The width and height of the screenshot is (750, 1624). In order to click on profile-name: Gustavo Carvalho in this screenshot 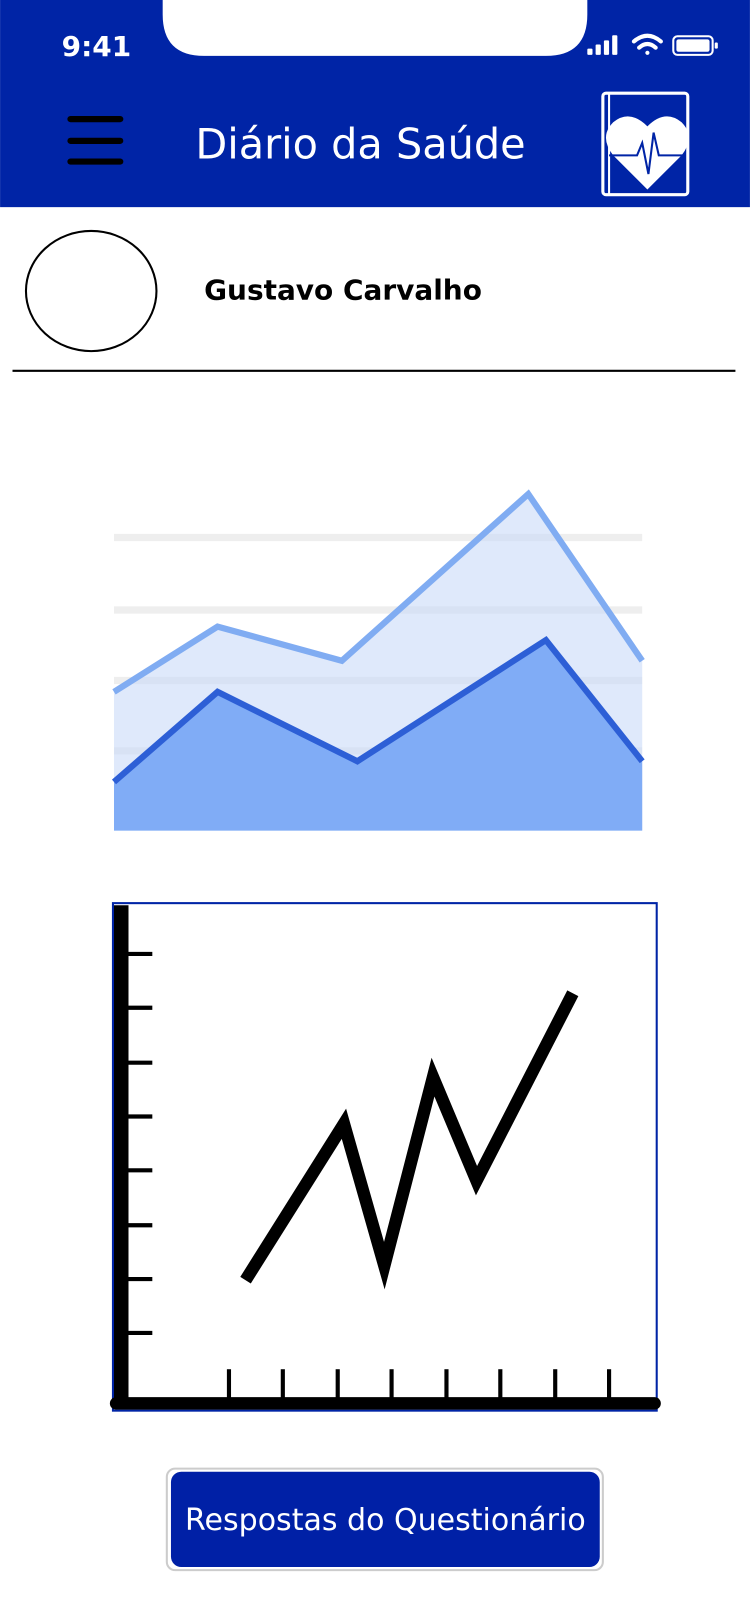, I will do `click(343, 289)`.